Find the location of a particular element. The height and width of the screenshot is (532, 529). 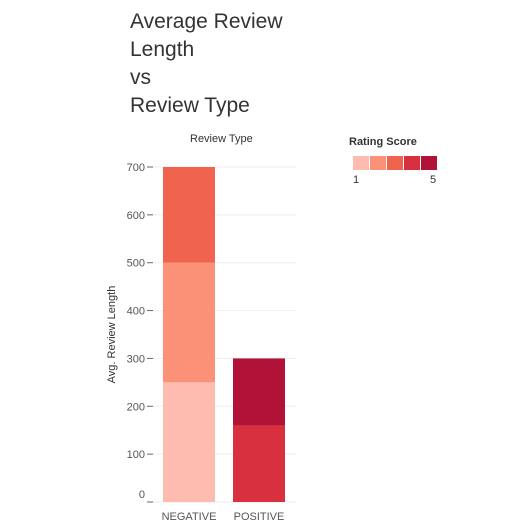

title-line-2: Length is located at coordinates (162, 49).